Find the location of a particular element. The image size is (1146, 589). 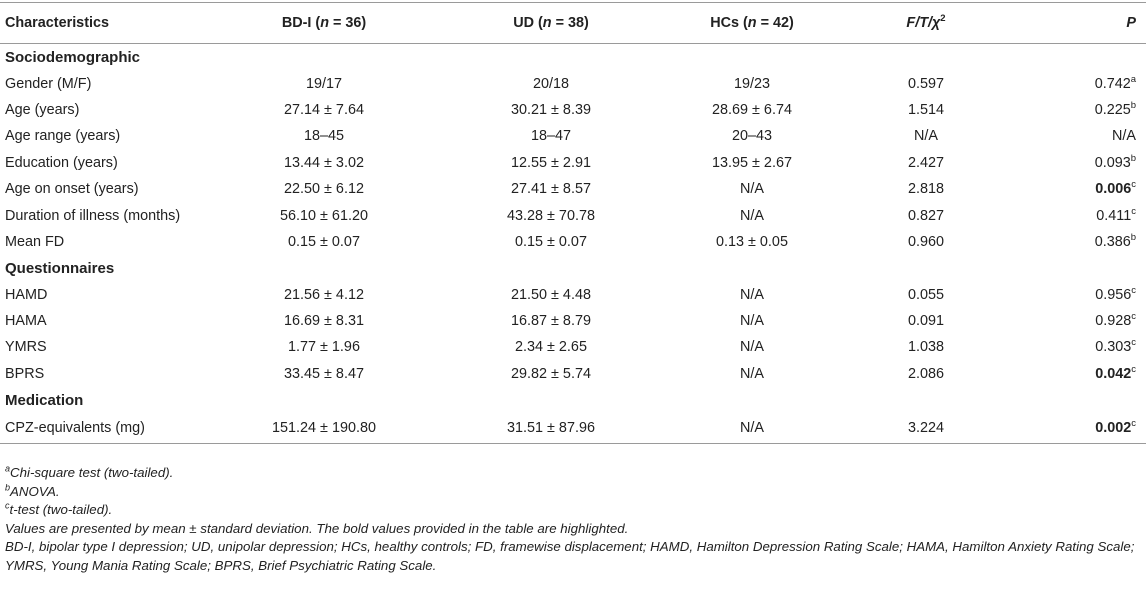

table-row: YMRS 1.77 ± 1.96 2.34 ± 2.65 N/A 1.038 0.303c is located at coordinates (573, 347).